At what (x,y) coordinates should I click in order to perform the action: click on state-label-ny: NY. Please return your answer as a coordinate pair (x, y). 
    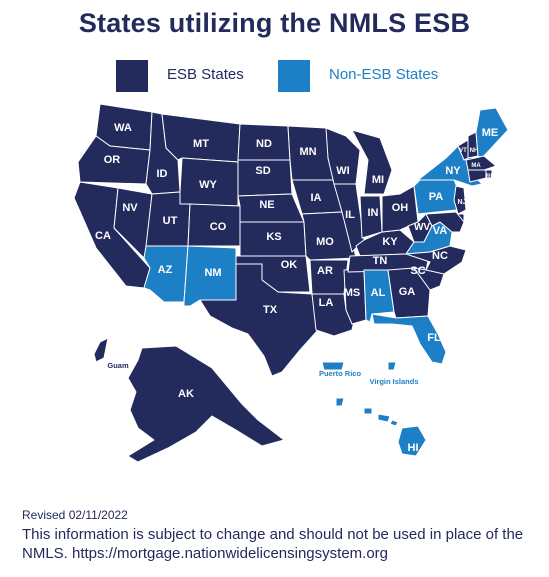
    Looking at the image, I should click on (453, 171).